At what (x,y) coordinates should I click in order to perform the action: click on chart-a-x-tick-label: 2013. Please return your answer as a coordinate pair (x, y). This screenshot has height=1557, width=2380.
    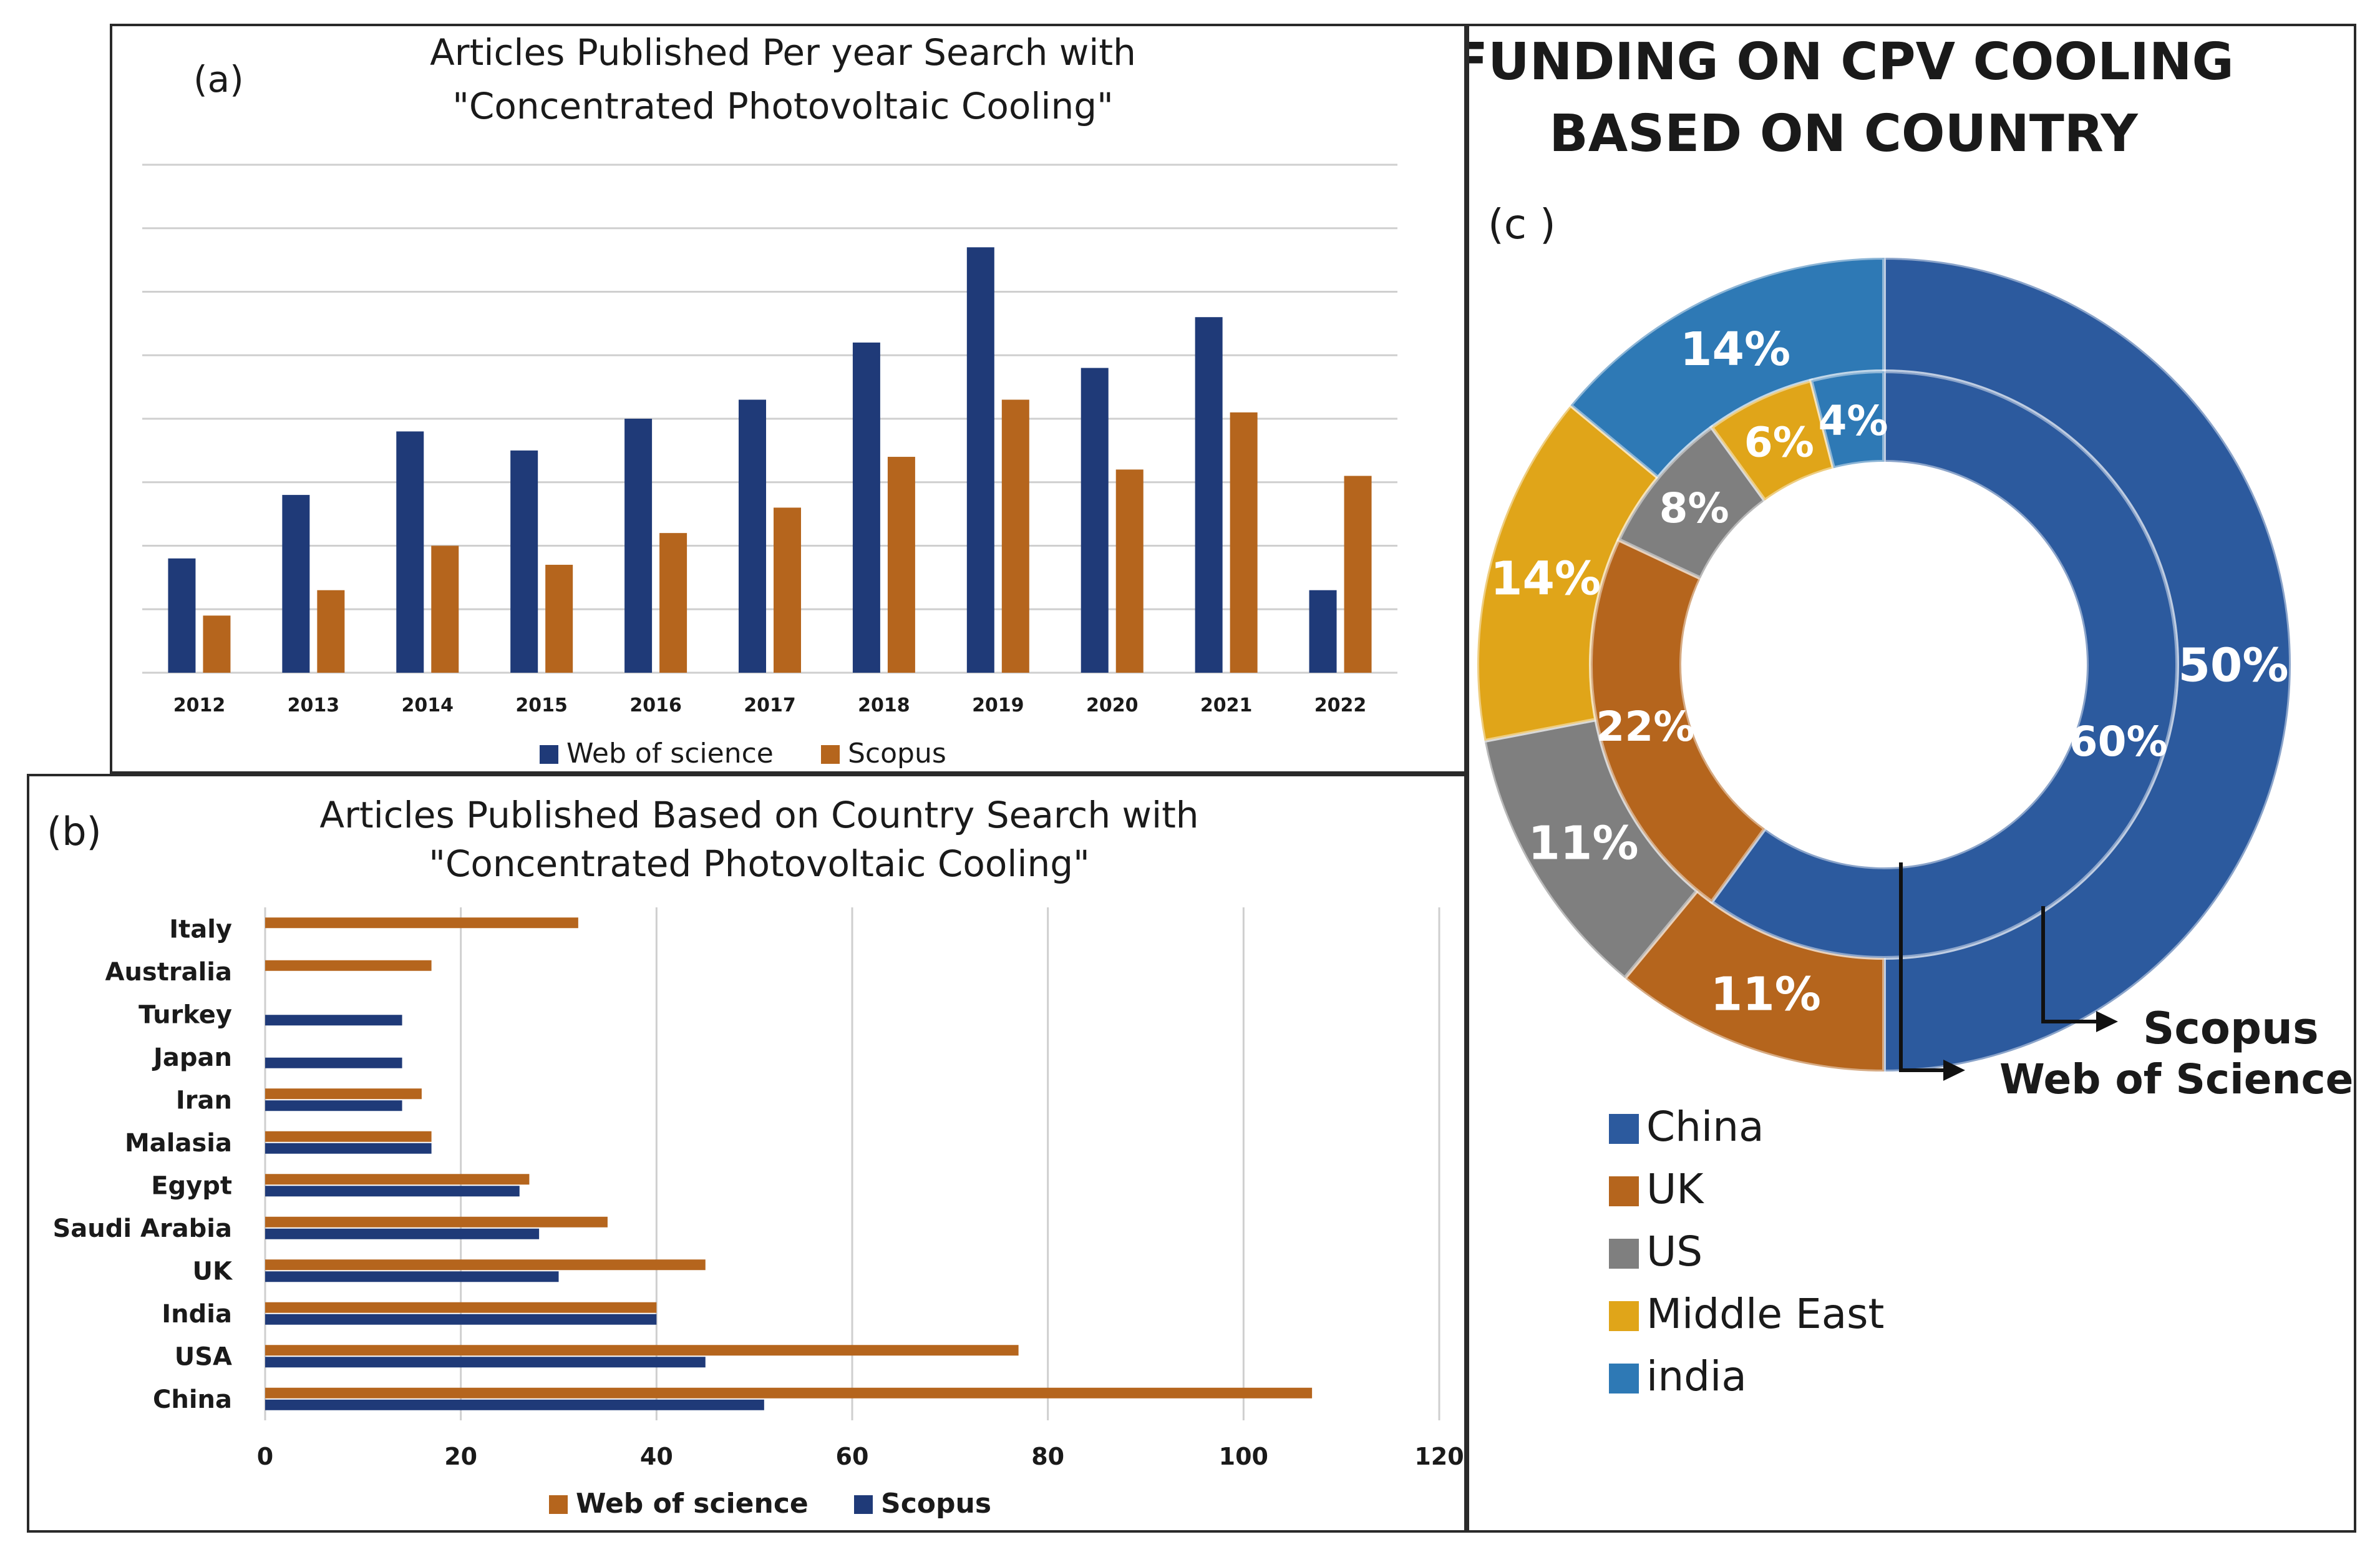
    Looking at the image, I should click on (314, 705).